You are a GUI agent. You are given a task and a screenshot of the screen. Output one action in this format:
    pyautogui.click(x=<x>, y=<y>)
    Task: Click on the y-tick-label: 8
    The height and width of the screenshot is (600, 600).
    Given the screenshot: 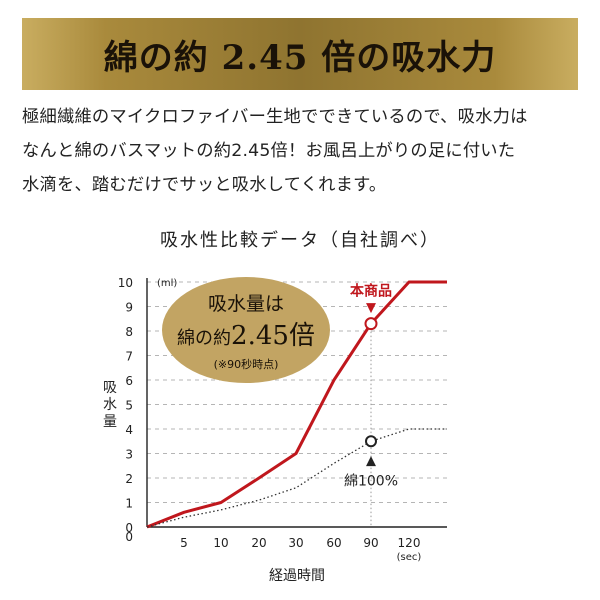 What is the action you would take?
    pyautogui.click(x=129, y=332)
    